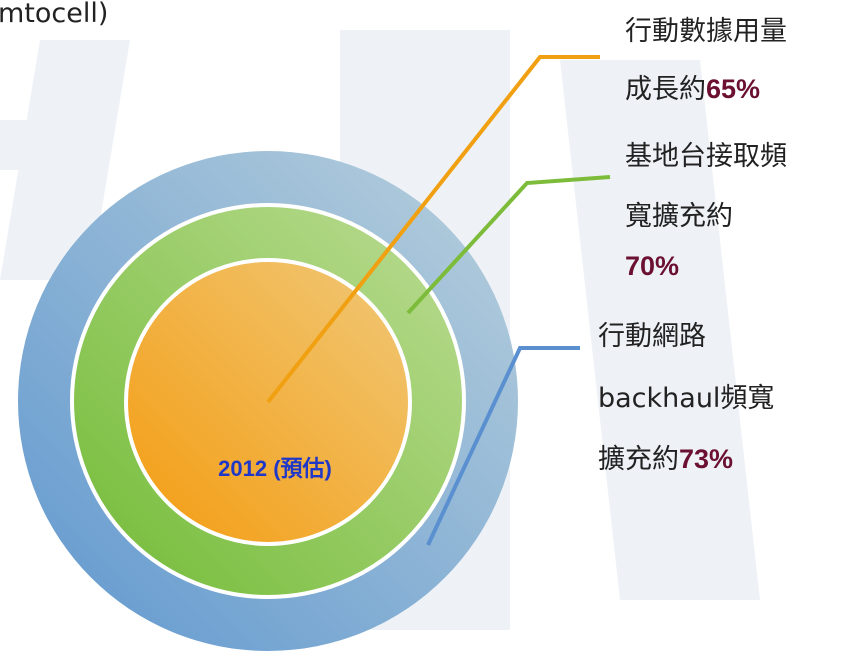 This screenshot has height=651, width=849. I want to click on callout-line: 寬擴充約, so click(679, 216).